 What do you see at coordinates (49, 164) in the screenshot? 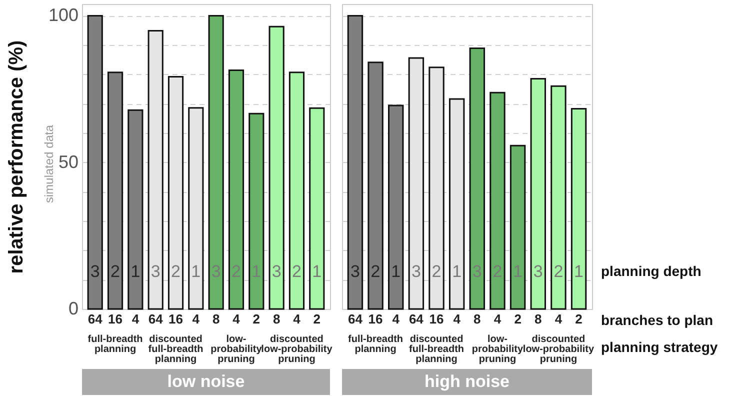
I see `text: simulated data` at bounding box center [49, 164].